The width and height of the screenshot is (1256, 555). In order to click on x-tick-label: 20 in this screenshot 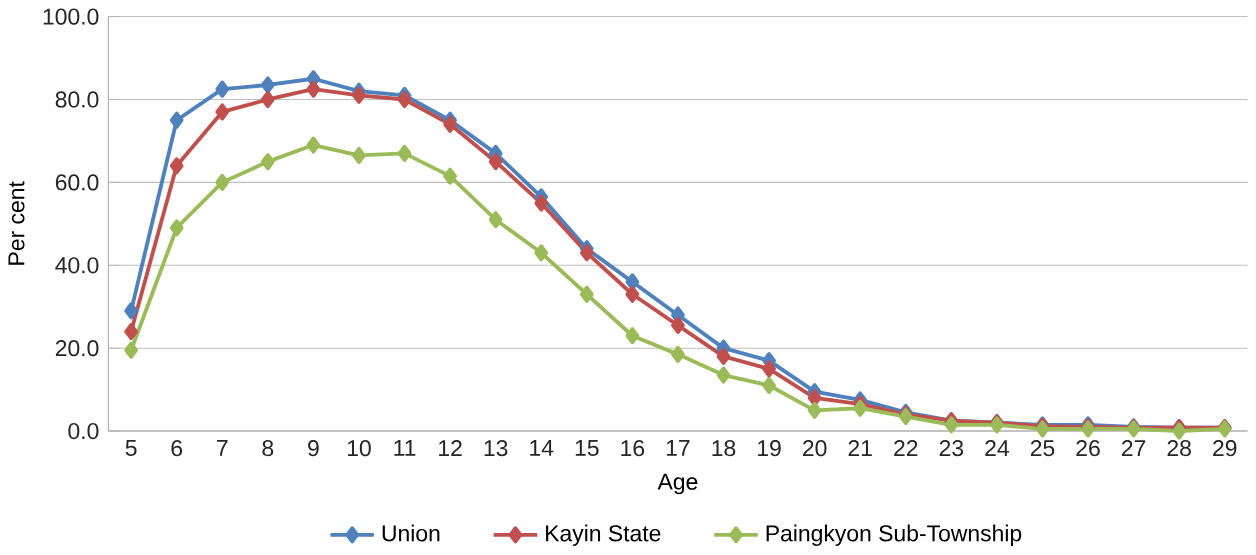, I will do `click(815, 448)`.